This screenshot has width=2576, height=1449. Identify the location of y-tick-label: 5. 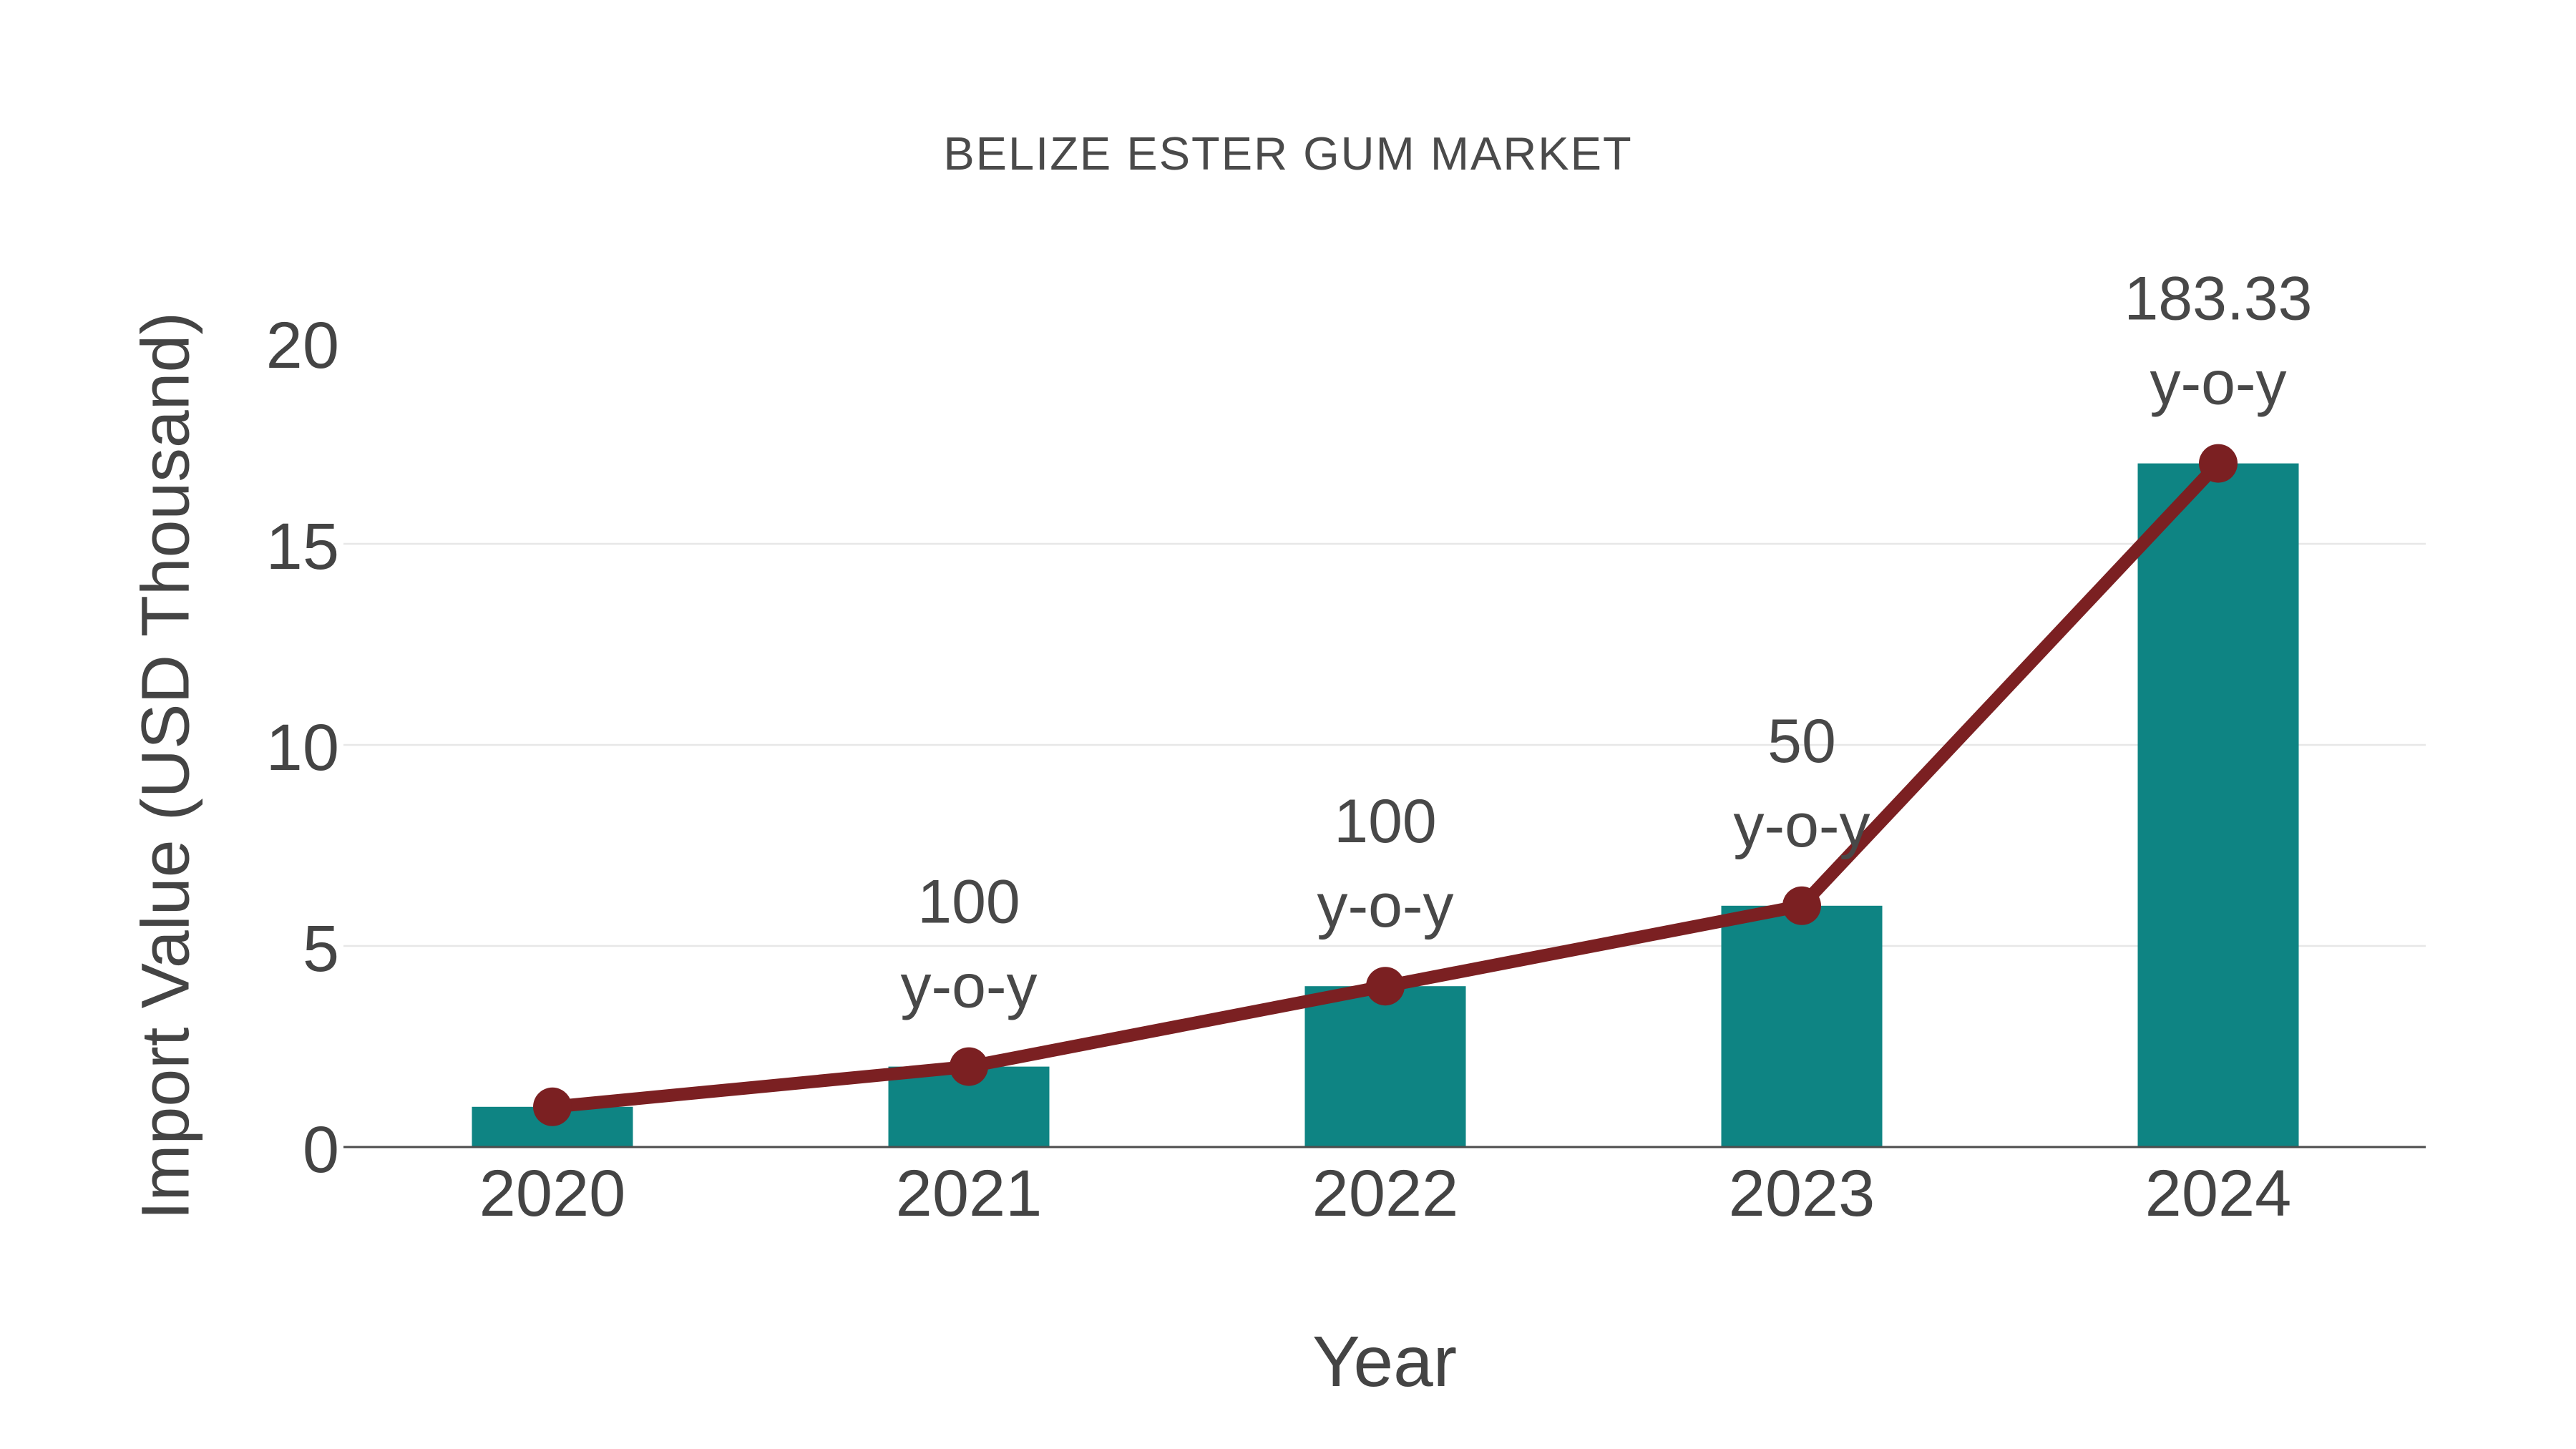
(321, 948).